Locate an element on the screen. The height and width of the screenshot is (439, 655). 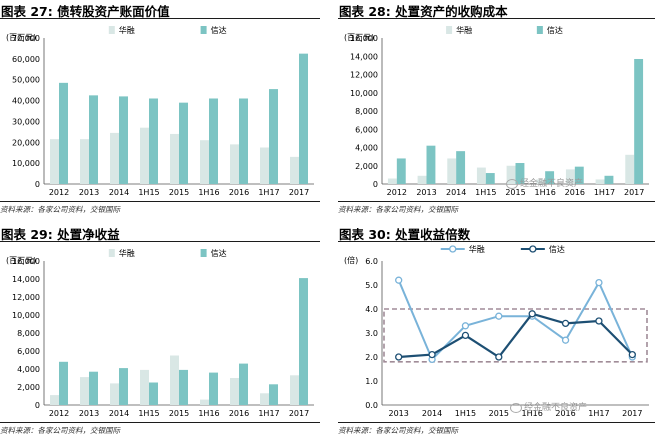
chart-title: 图表 27: 债转股资产账面价值 is located at coordinates (85, 11).